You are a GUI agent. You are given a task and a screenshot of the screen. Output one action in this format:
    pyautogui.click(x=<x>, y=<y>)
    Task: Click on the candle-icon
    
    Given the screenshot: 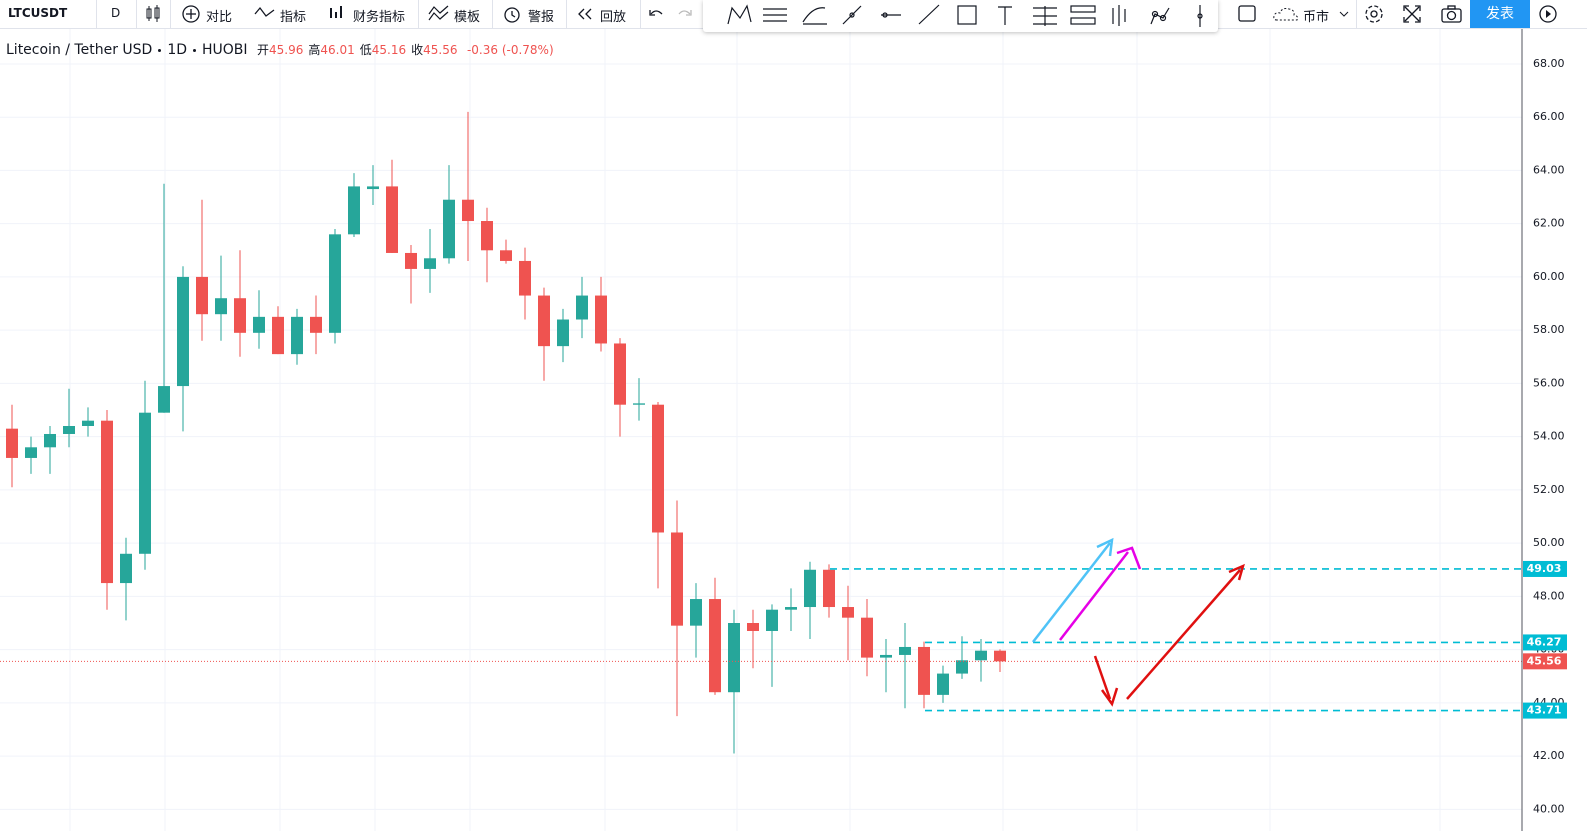 What is the action you would take?
    pyautogui.click(x=153, y=14)
    